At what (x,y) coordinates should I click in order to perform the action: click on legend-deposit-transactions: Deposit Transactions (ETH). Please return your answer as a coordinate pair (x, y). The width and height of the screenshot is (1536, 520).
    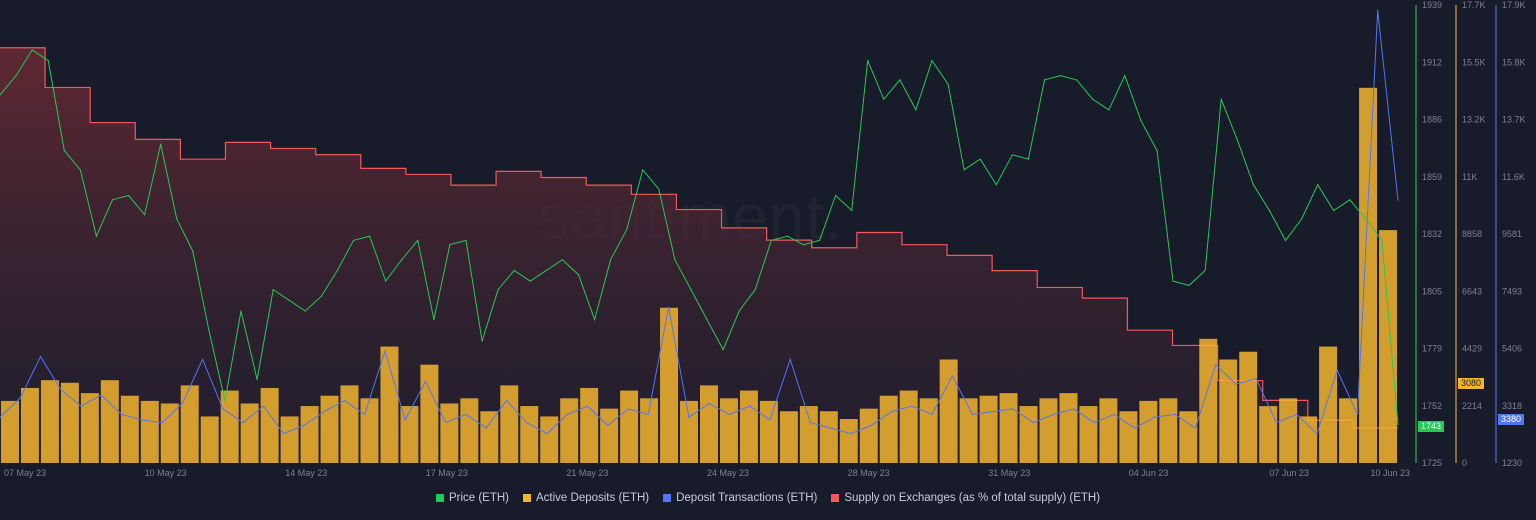
    Looking at the image, I should click on (740, 498).